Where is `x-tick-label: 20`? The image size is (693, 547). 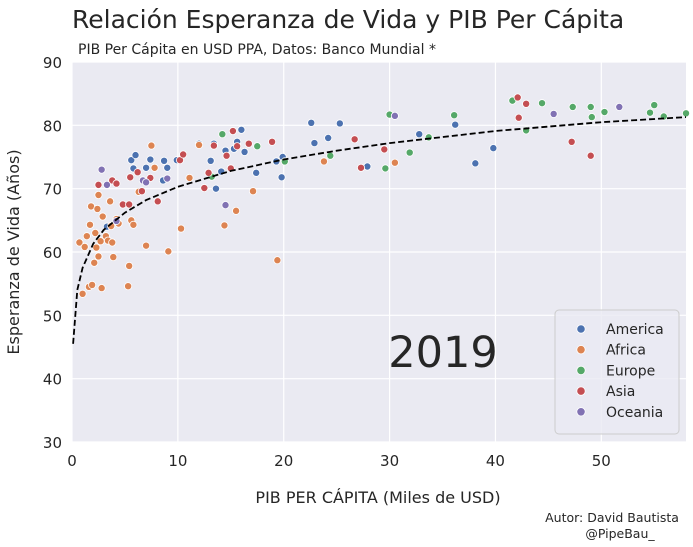 x-tick-label: 20 is located at coordinates (283, 461).